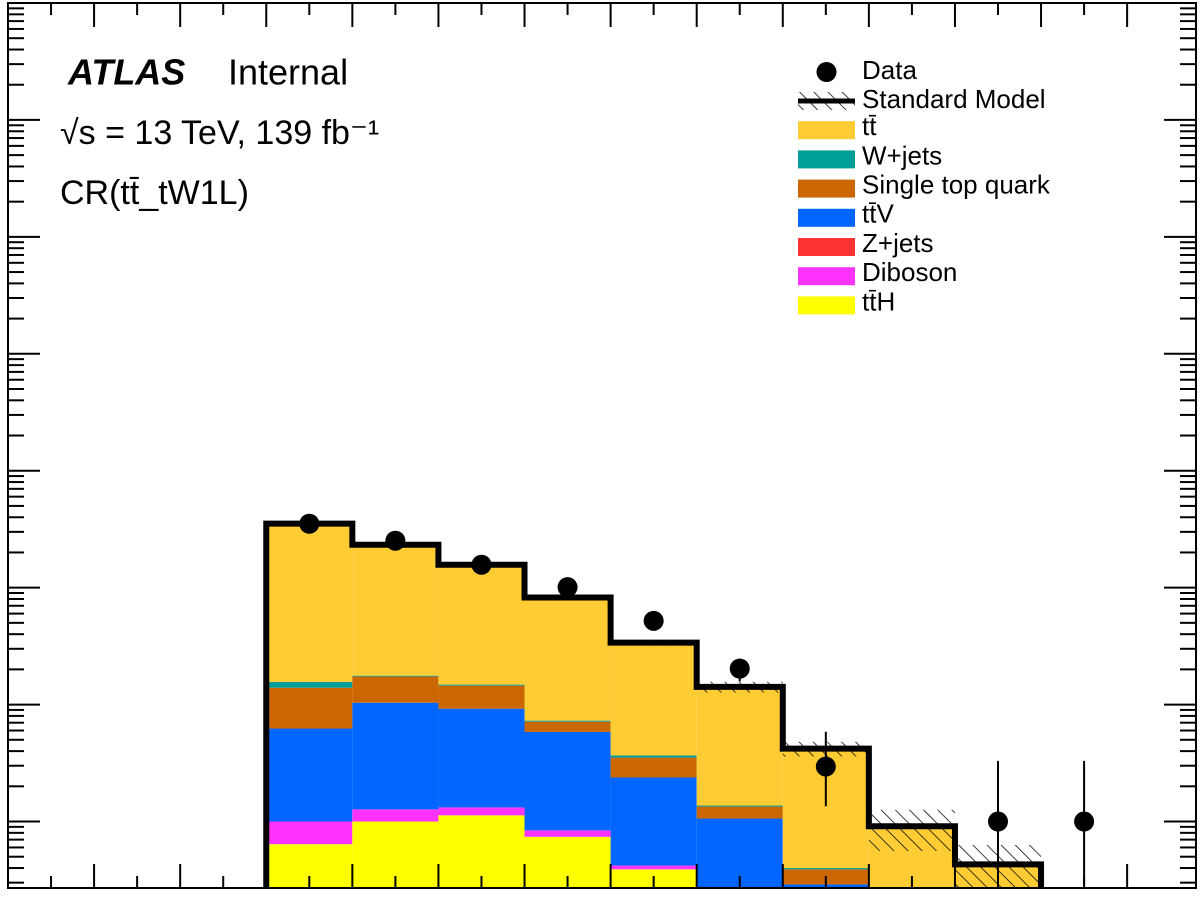 The width and height of the screenshot is (1204, 898). What do you see at coordinates (288, 72) in the screenshot?
I see `subtitle: Internal` at bounding box center [288, 72].